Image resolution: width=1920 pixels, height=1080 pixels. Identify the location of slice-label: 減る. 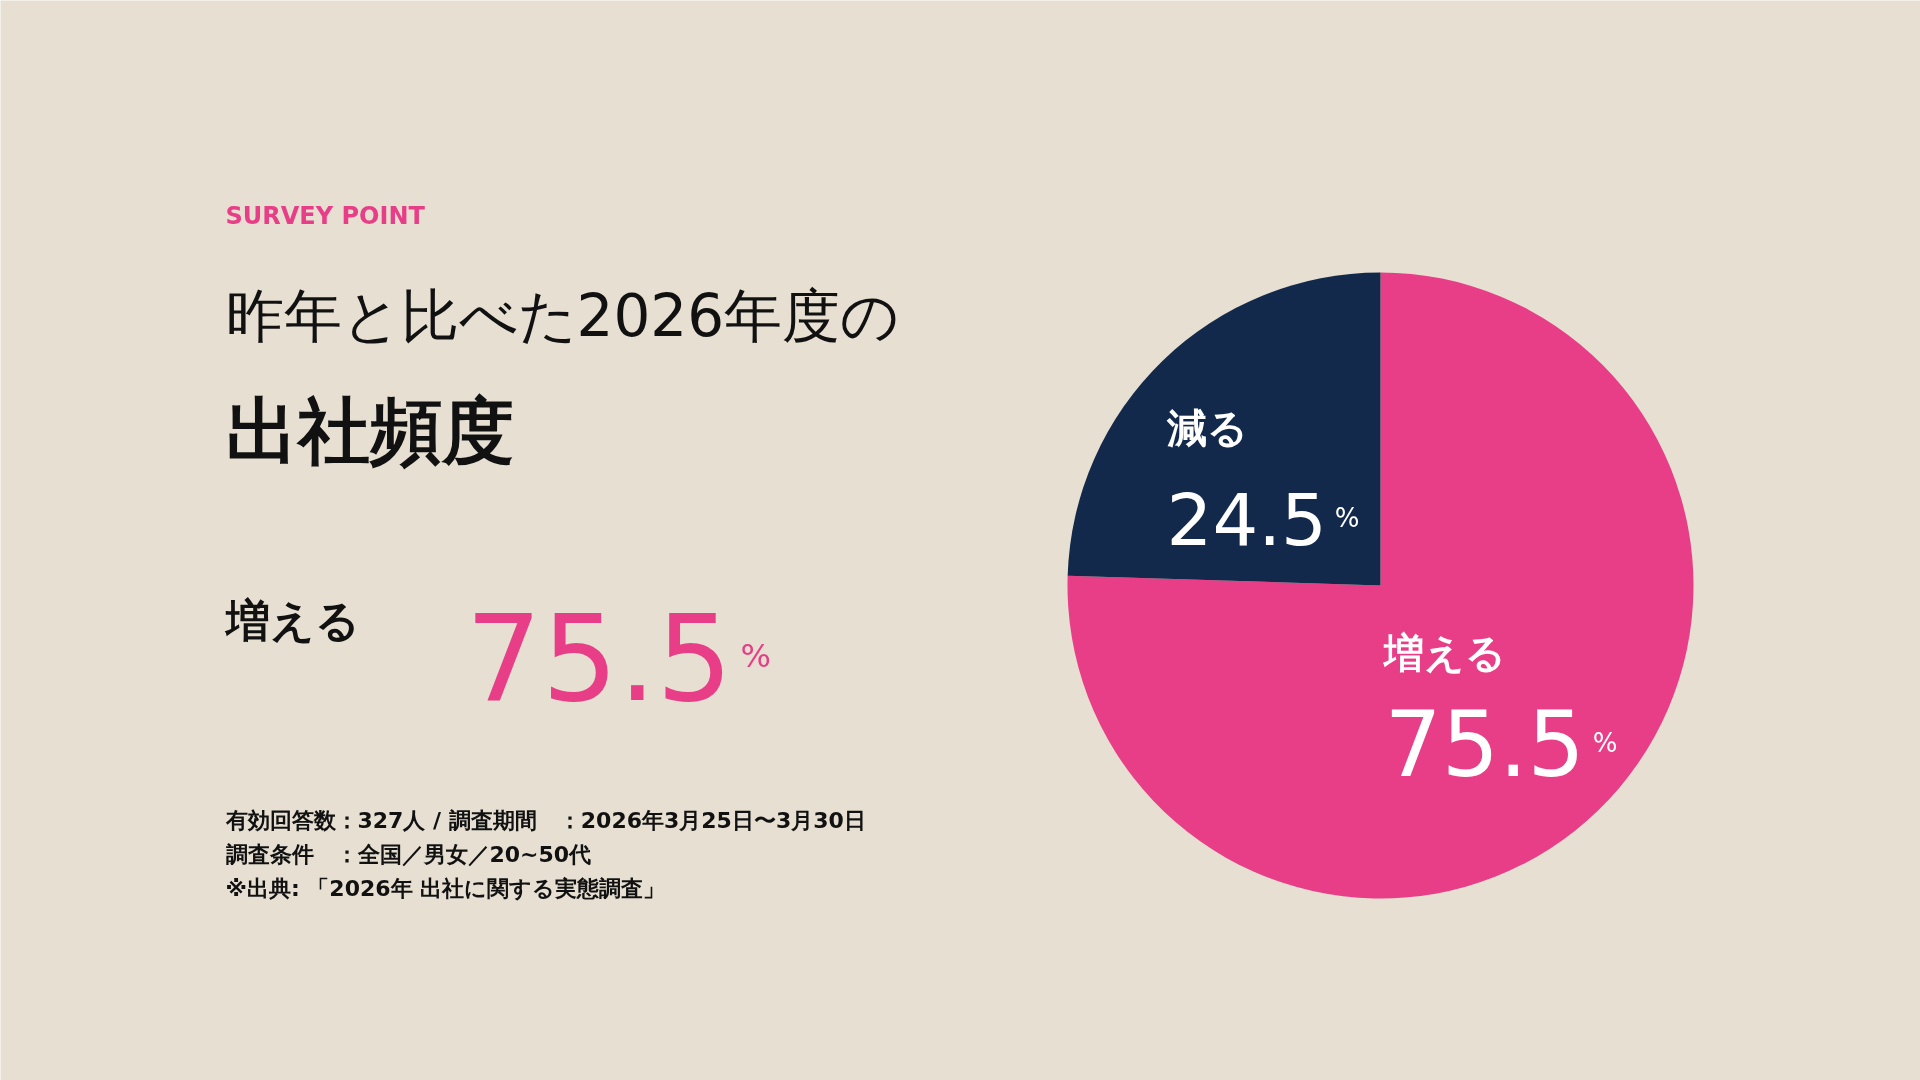
(1206, 428).